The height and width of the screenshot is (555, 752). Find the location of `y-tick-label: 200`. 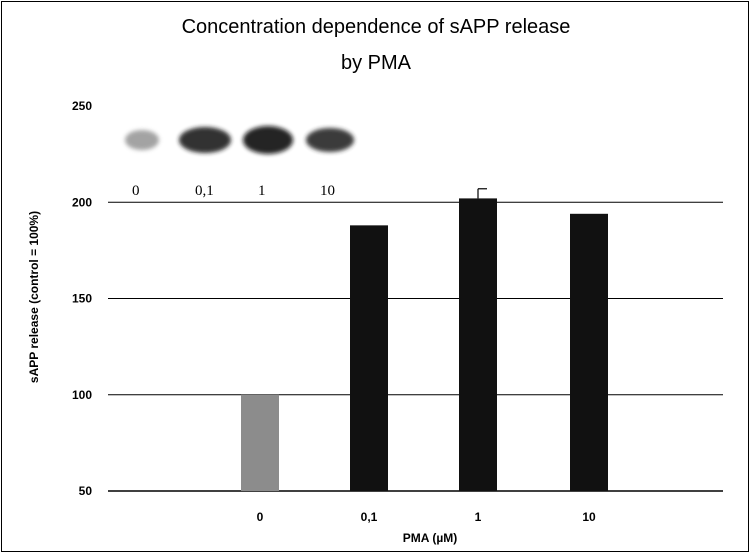

y-tick-label: 200 is located at coordinates (82, 202).